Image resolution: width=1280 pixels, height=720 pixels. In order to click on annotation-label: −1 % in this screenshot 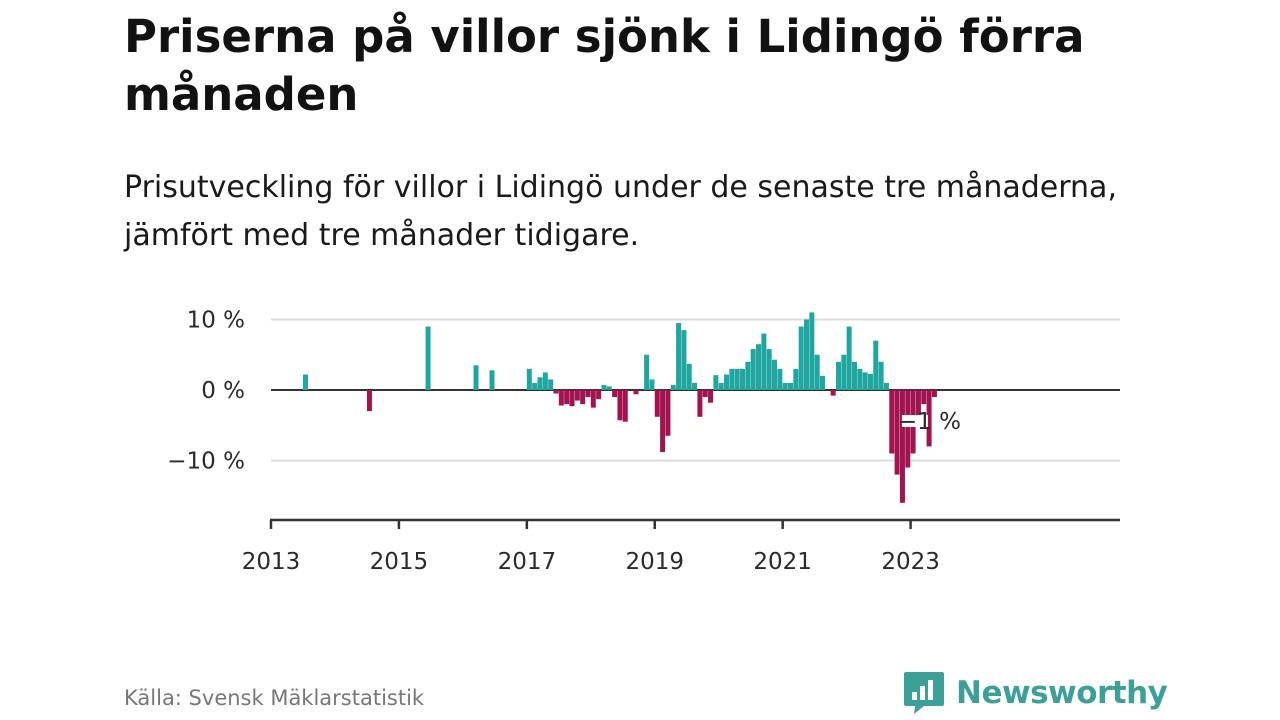, I will do `click(929, 422)`.